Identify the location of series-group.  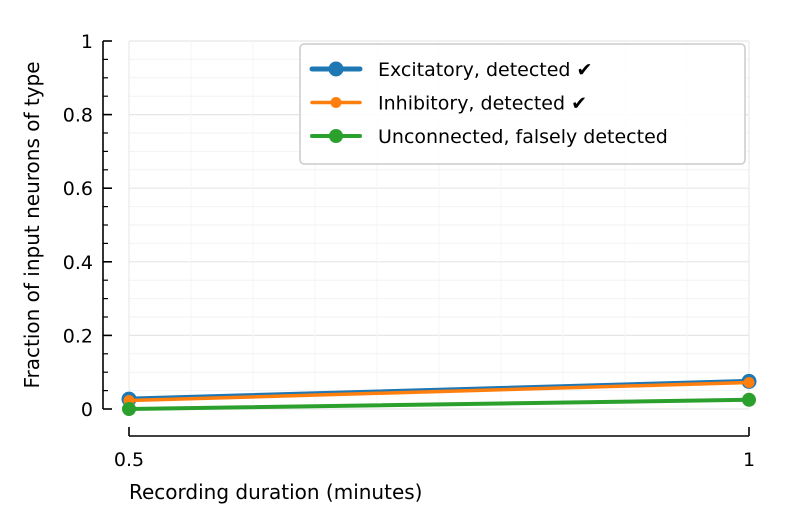
(439, 394).